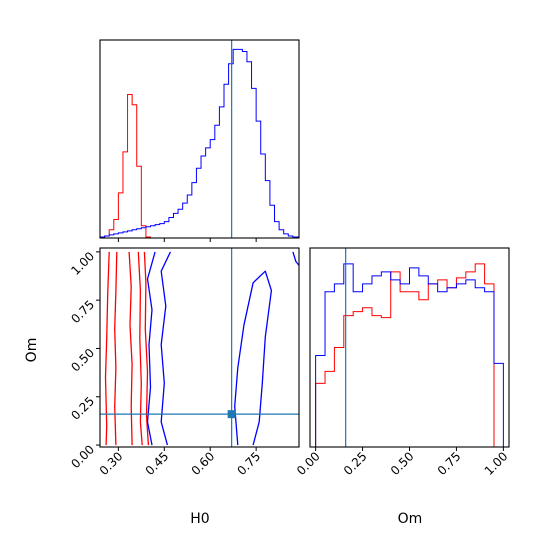 This screenshot has width=550, height=550. Describe the element at coordinates (157, 463) in the screenshot. I see `x-tick-label-H0: 0.45` at that location.